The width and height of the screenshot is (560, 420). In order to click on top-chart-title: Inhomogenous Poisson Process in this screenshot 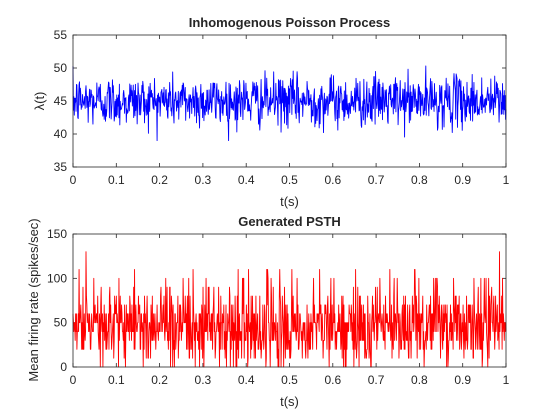, I will do `click(290, 22)`.